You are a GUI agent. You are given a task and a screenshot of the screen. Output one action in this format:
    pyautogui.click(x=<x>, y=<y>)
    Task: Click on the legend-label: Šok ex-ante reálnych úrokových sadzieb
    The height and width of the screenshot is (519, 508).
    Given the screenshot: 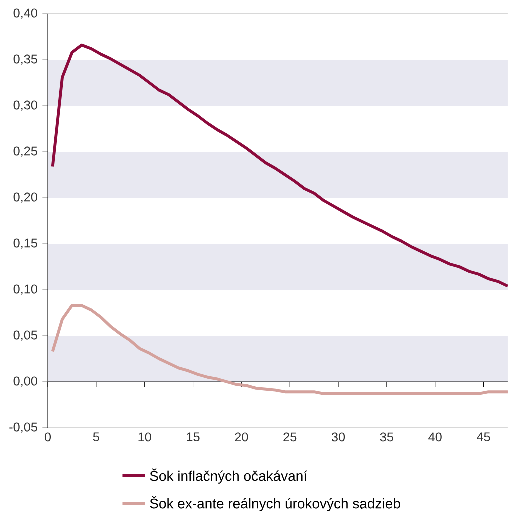 What is the action you would take?
    pyautogui.click(x=275, y=504)
    